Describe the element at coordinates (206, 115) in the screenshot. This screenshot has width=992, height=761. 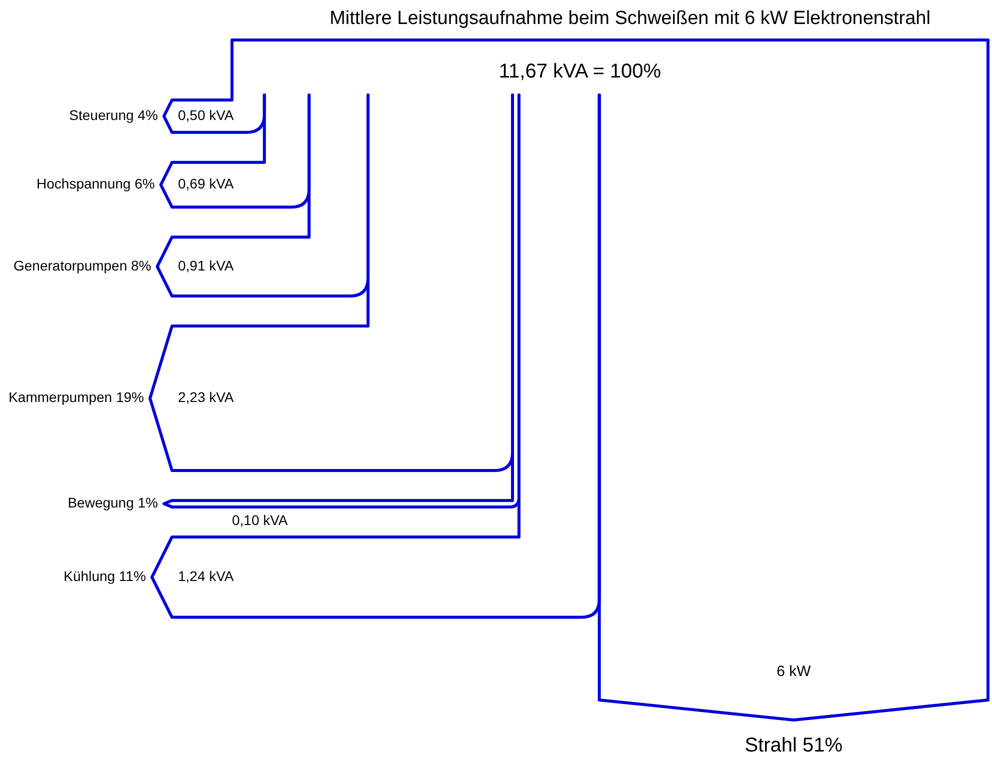
I see `data-label: 0,50 kVA` at that location.